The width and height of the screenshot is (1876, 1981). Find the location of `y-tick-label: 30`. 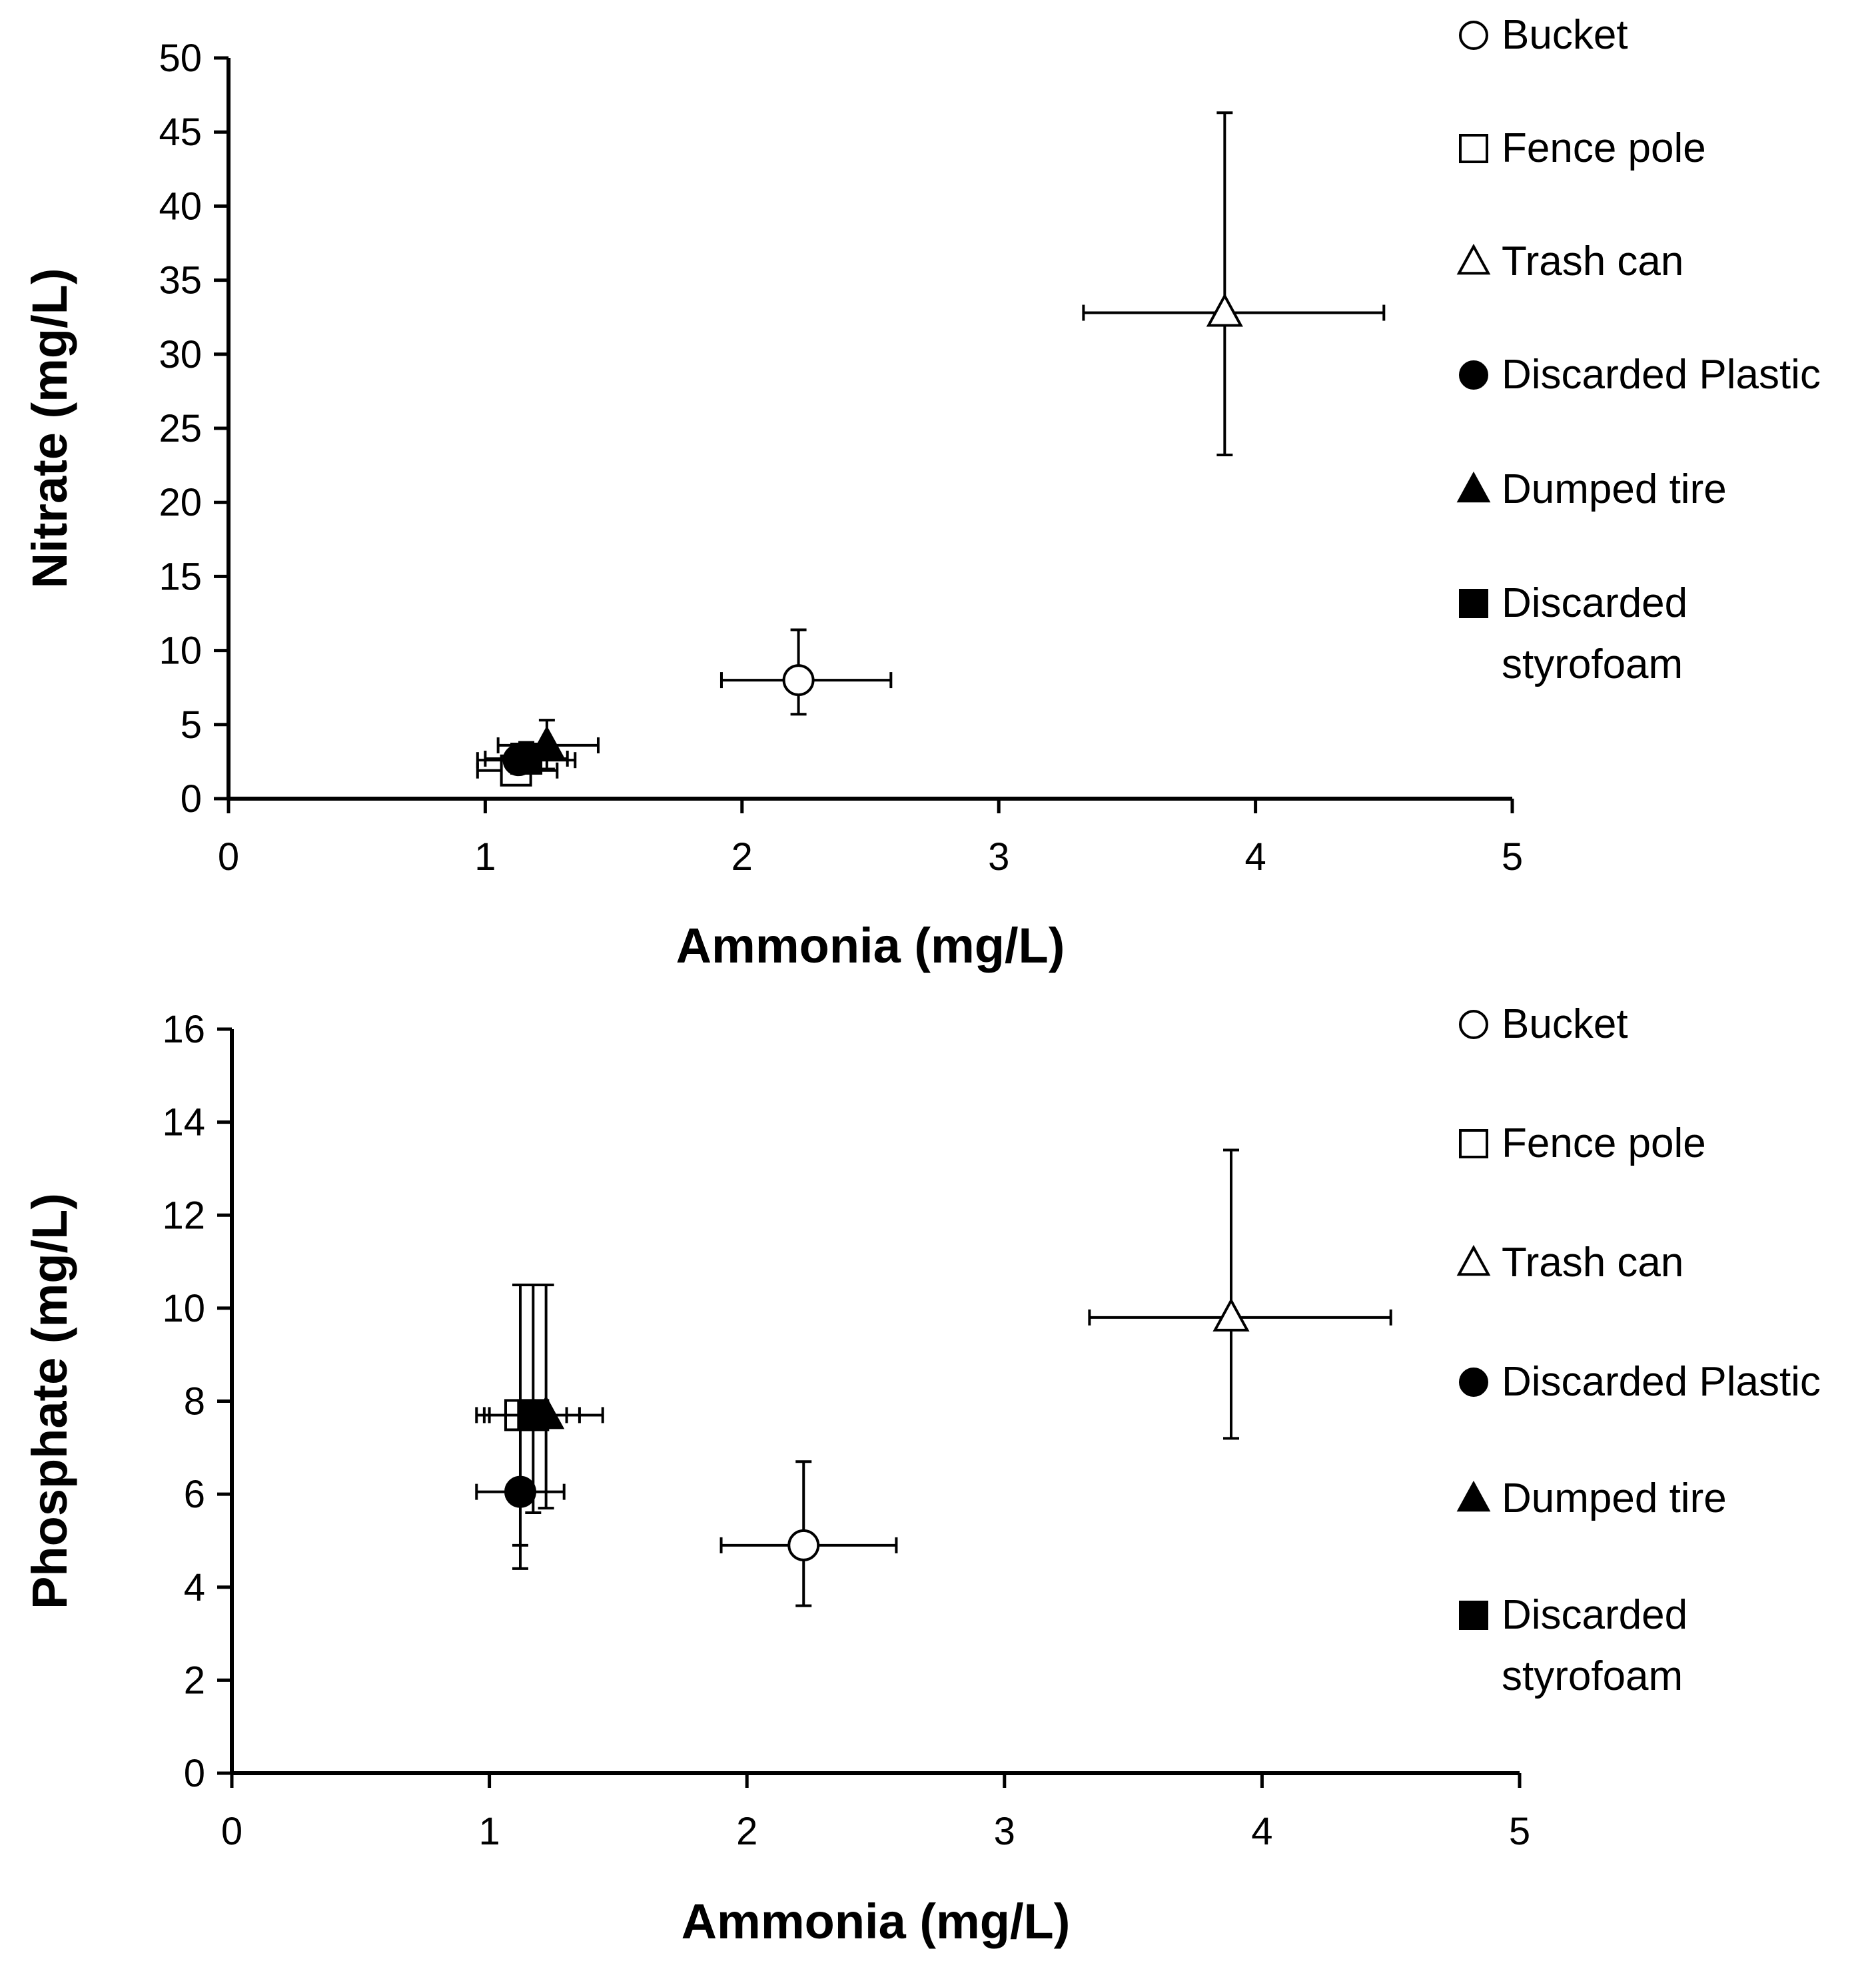

y-tick-label: 30 is located at coordinates (180, 354).